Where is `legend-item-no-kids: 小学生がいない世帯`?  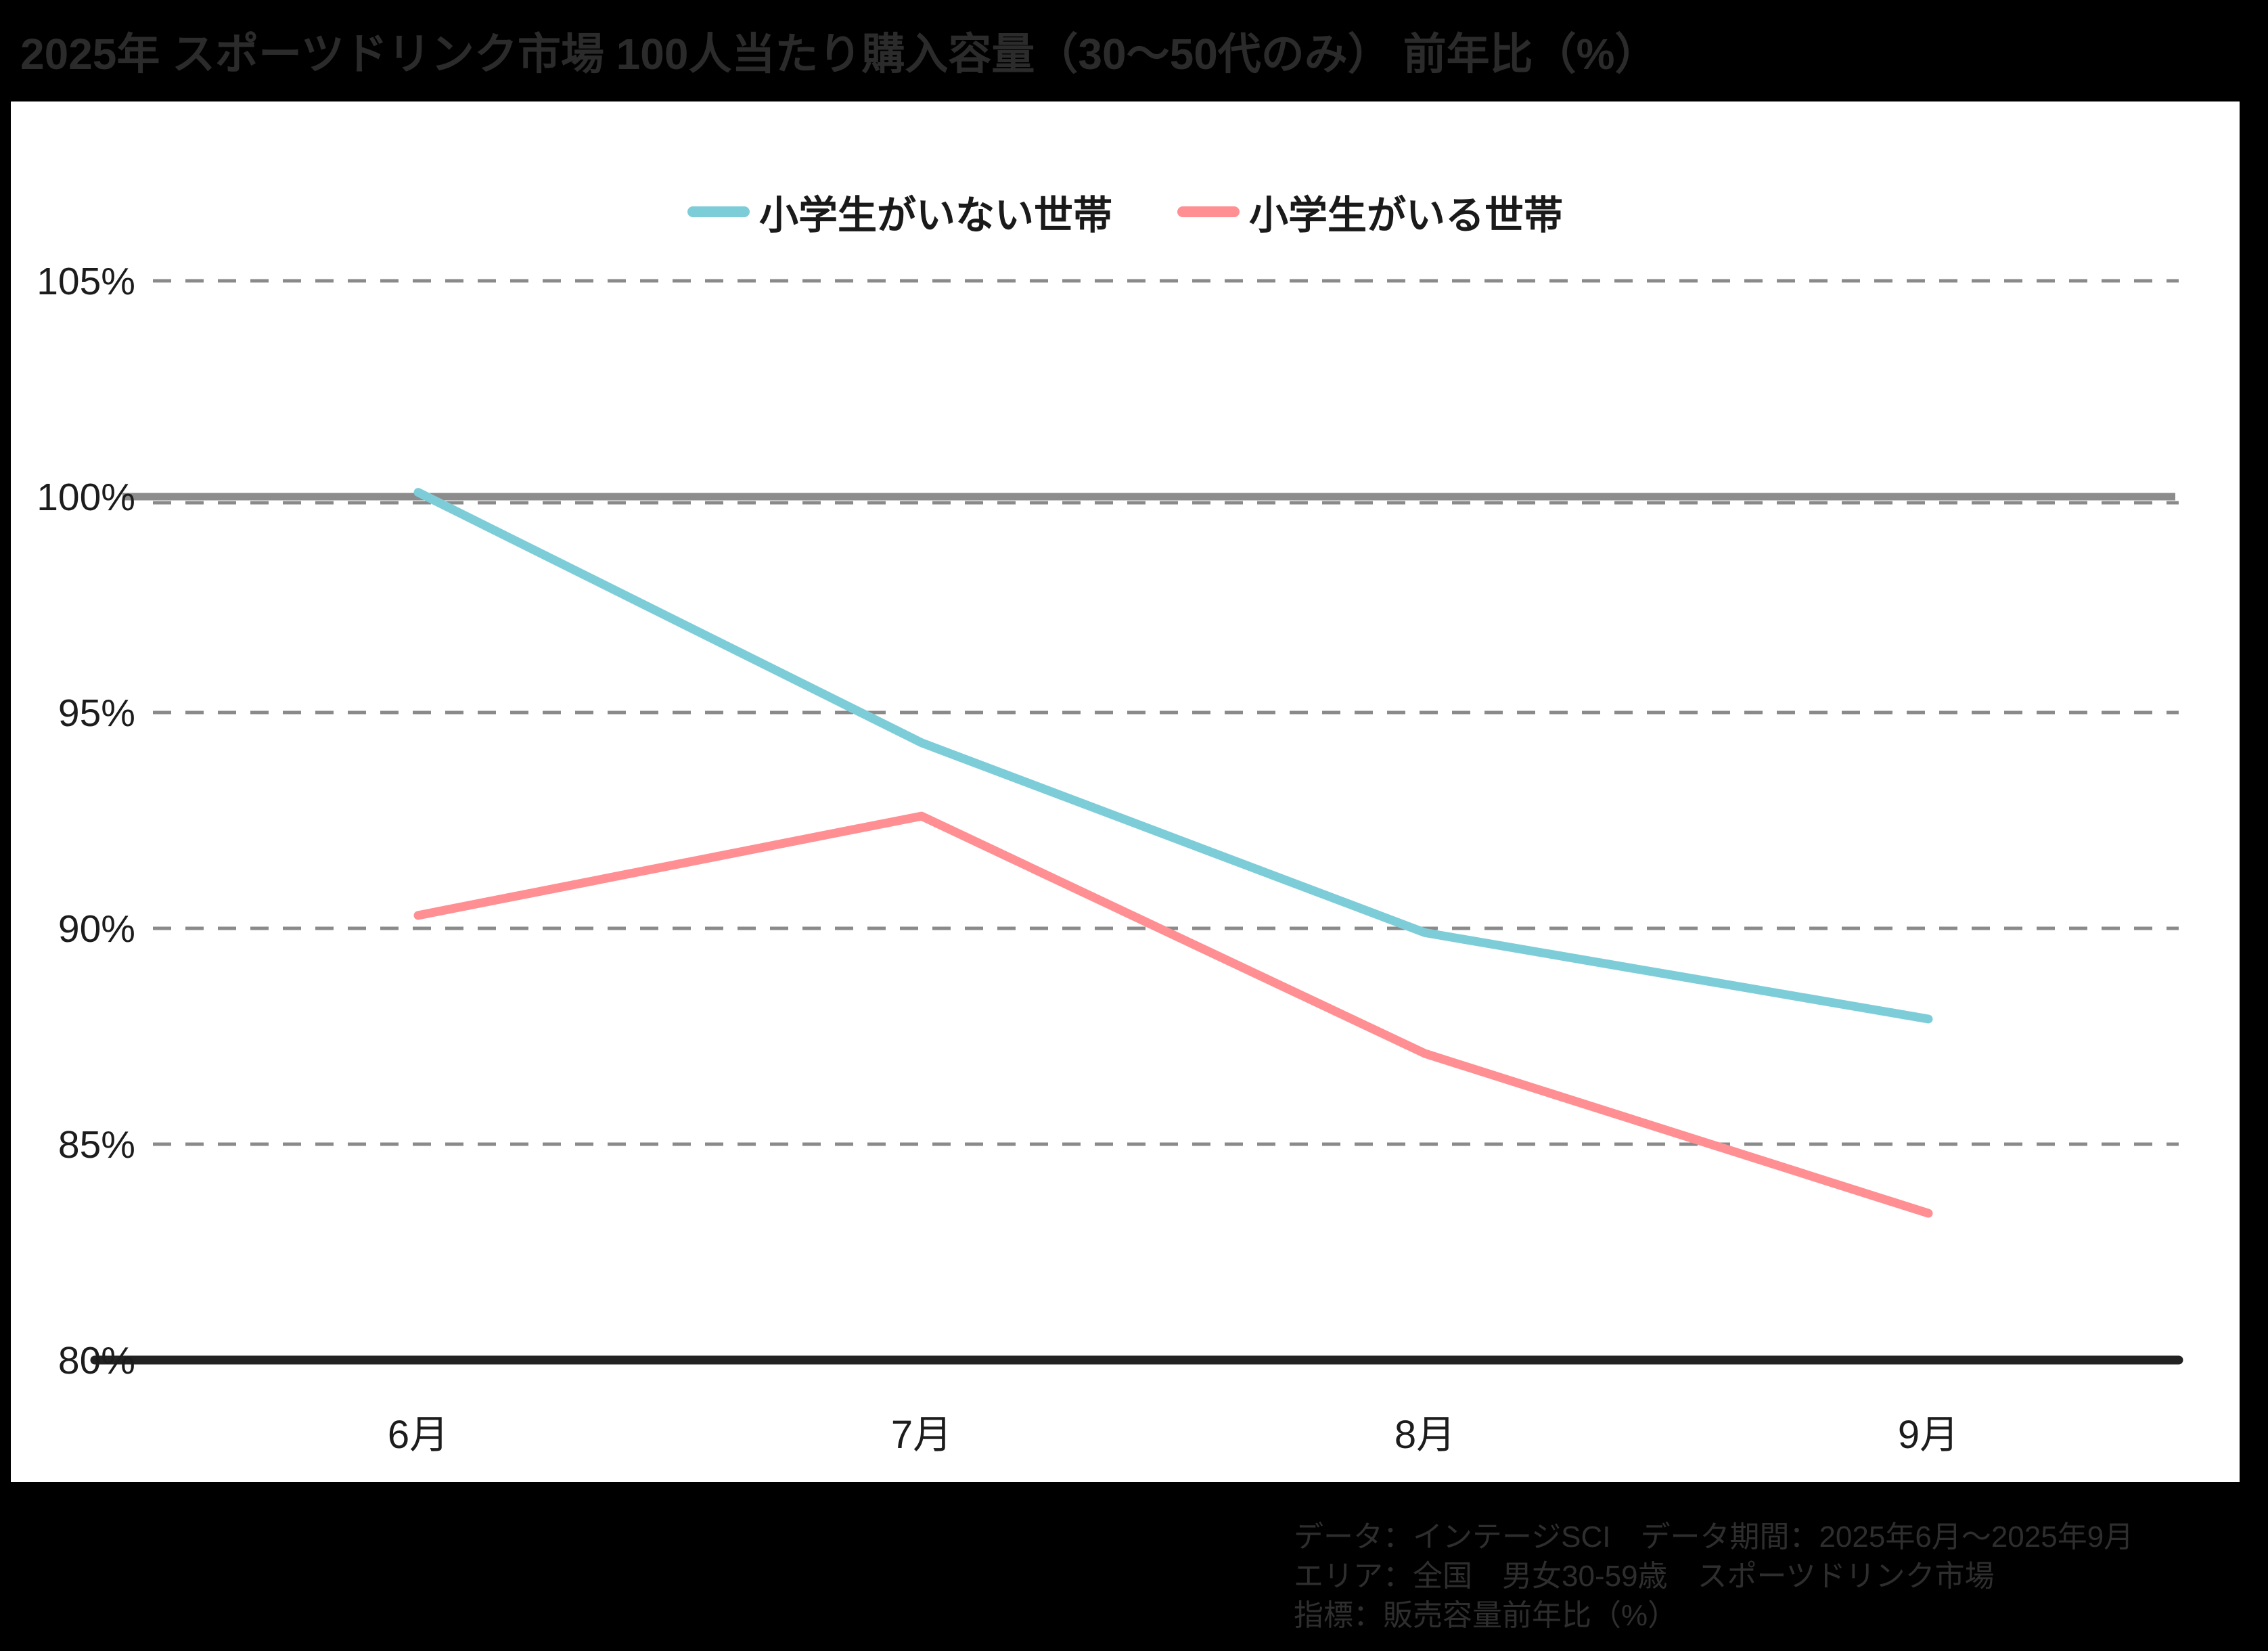
legend-item-no-kids: 小学生がいない世帯 is located at coordinates (900, 212).